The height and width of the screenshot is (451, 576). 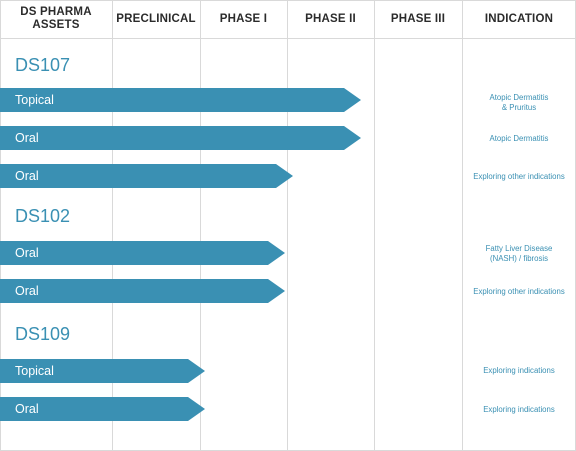 What do you see at coordinates (519, 18) in the screenshot?
I see `column-header-indication: INDICATION` at bounding box center [519, 18].